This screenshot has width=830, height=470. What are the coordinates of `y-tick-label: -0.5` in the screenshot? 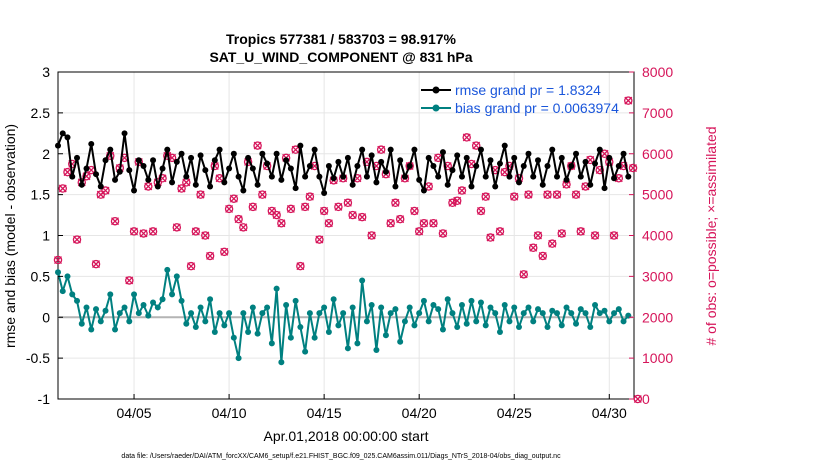 It's located at (38, 358).